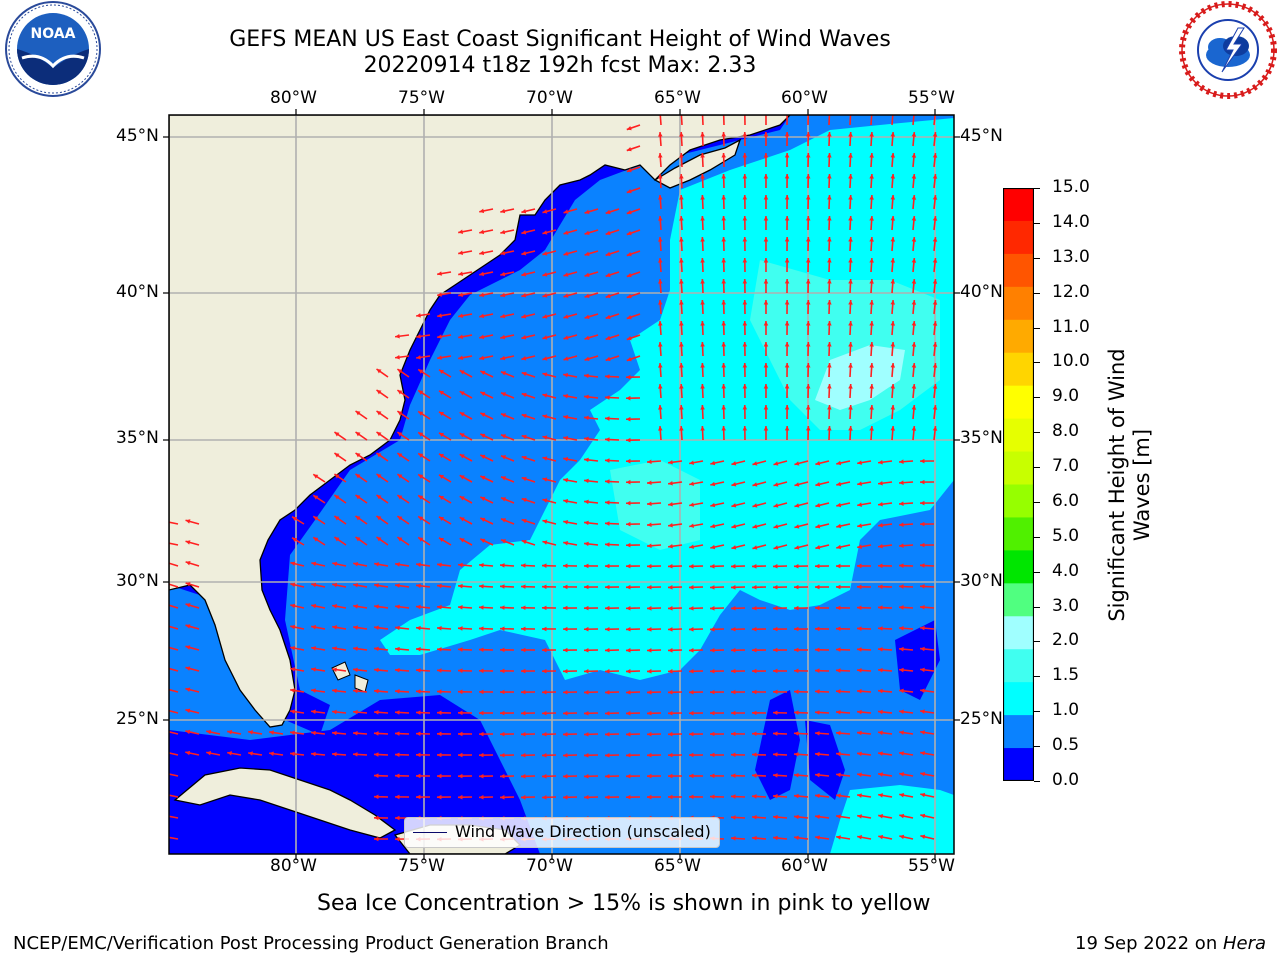 The width and height of the screenshot is (1280, 960). I want to click on lon-label-top-60: 60°W, so click(804, 98).